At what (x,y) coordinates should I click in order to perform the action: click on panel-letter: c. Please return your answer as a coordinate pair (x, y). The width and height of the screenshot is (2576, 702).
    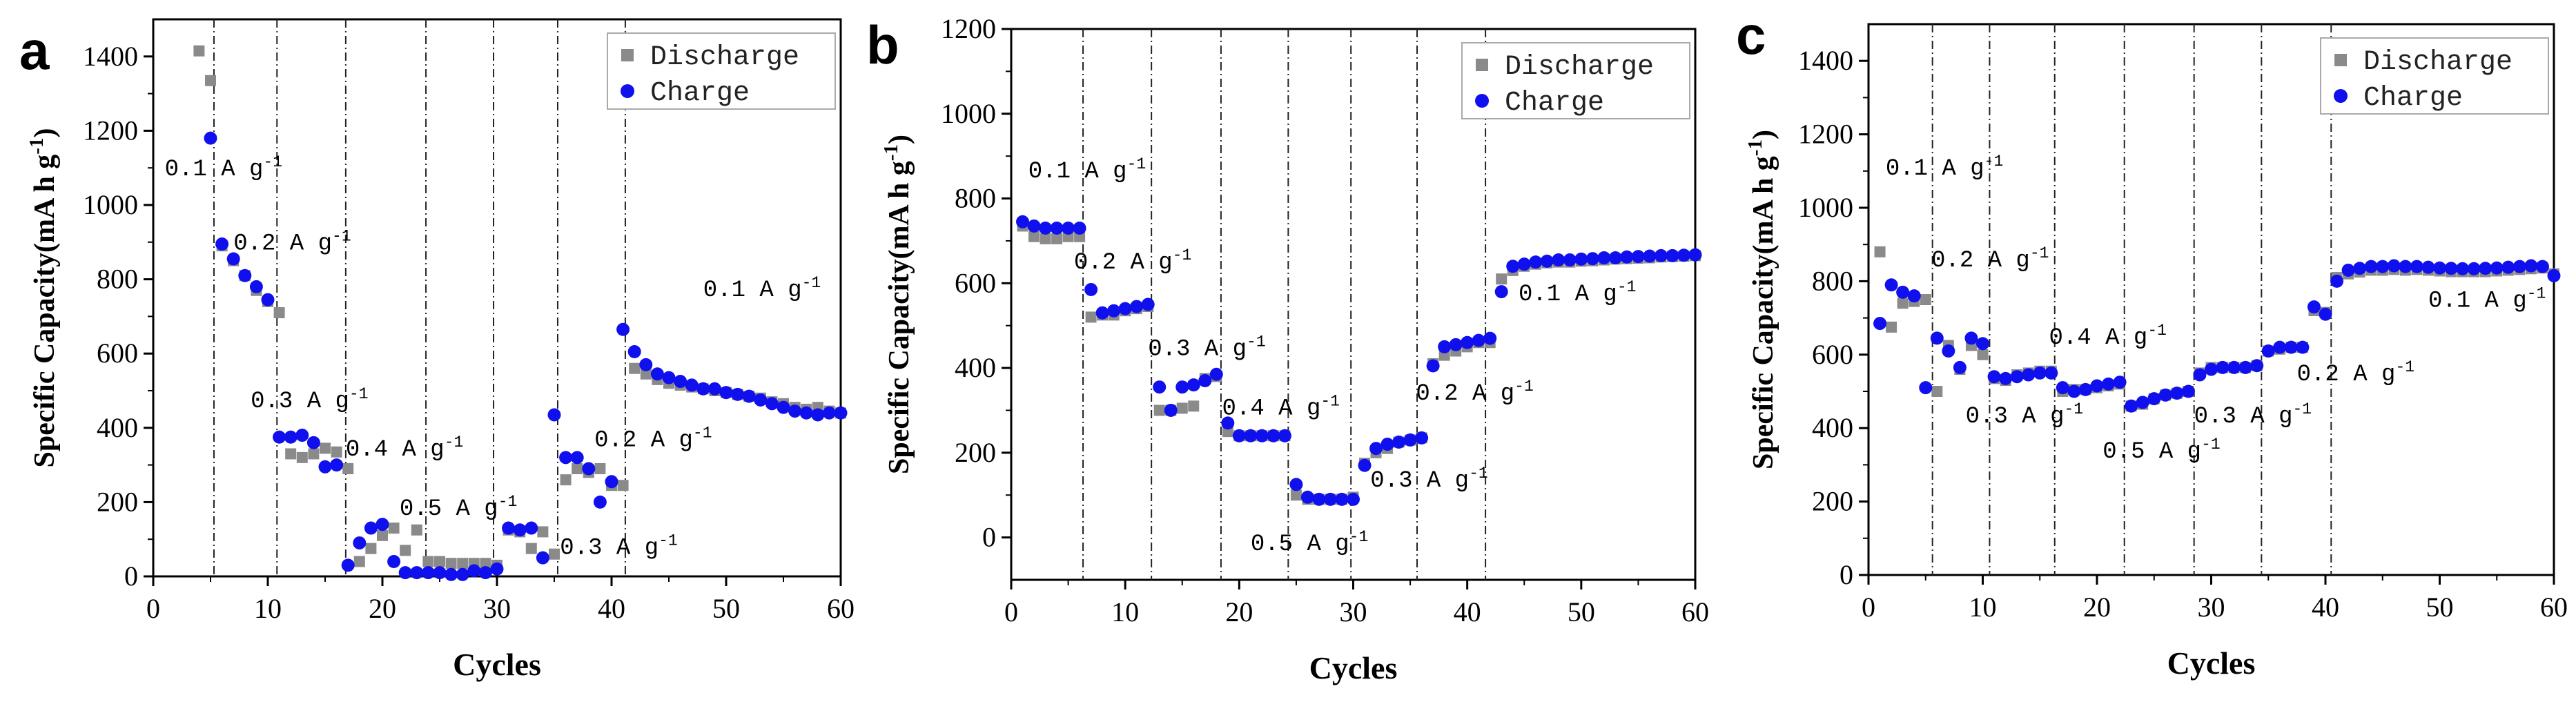
    Looking at the image, I should click on (1751, 35).